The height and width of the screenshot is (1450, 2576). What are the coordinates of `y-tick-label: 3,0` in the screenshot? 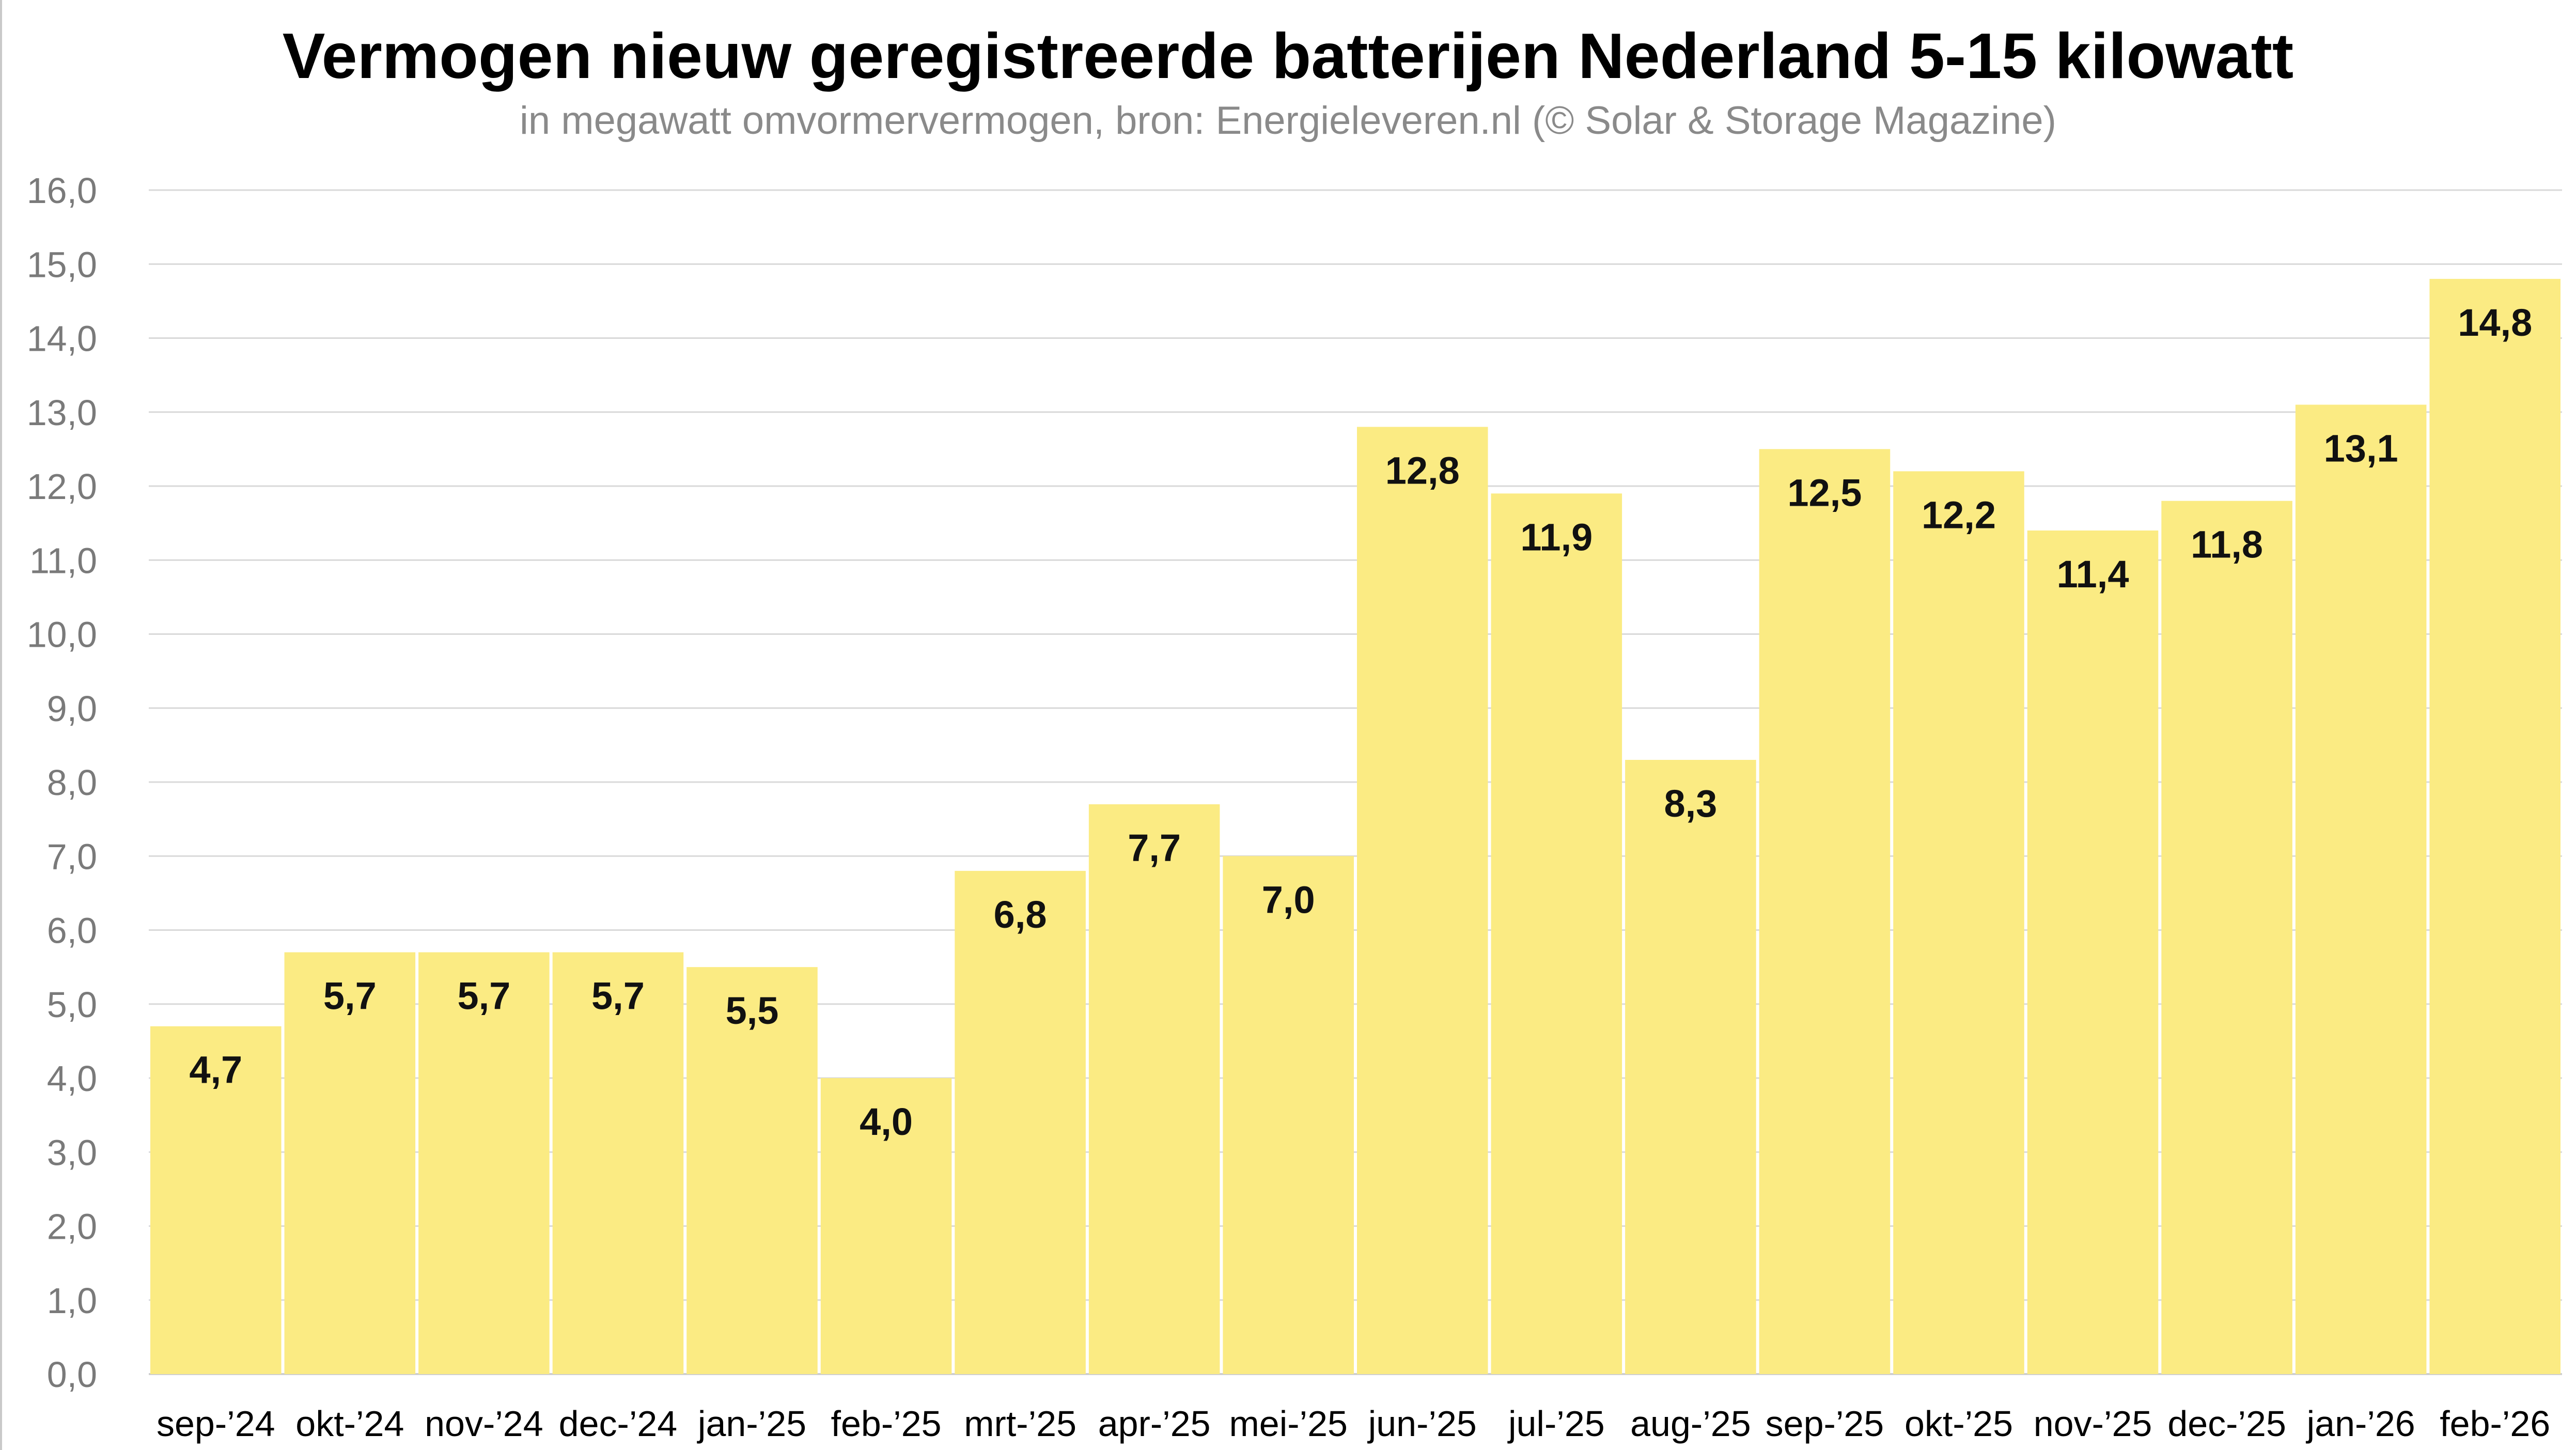 It's located at (72, 1153).